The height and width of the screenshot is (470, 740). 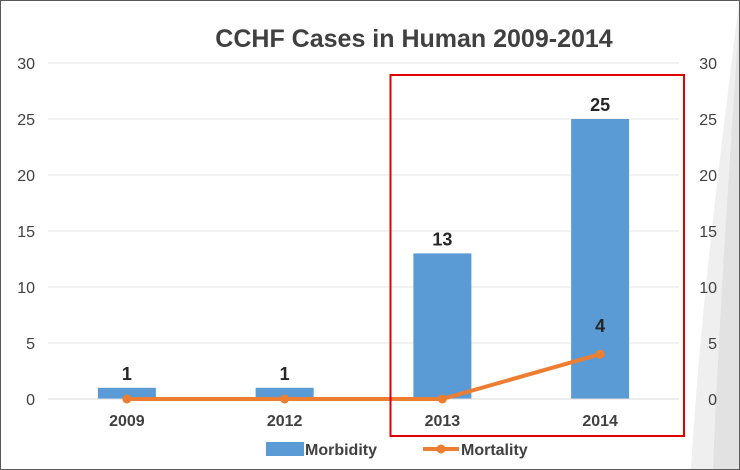 I want to click on y-right-tick-10: 10, so click(x=708, y=288).